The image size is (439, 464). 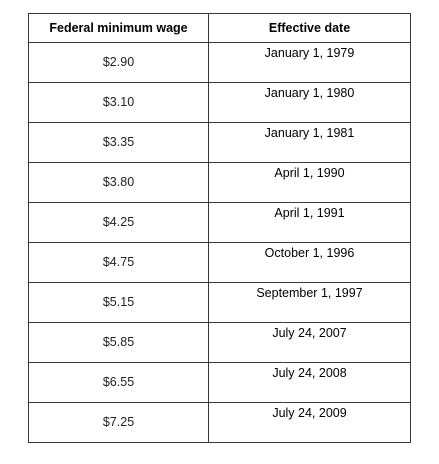 What do you see at coordinates (309, 182) in the screenshot?
I see `date-cell: April 1, 1990` at bounding box center [309, 182].